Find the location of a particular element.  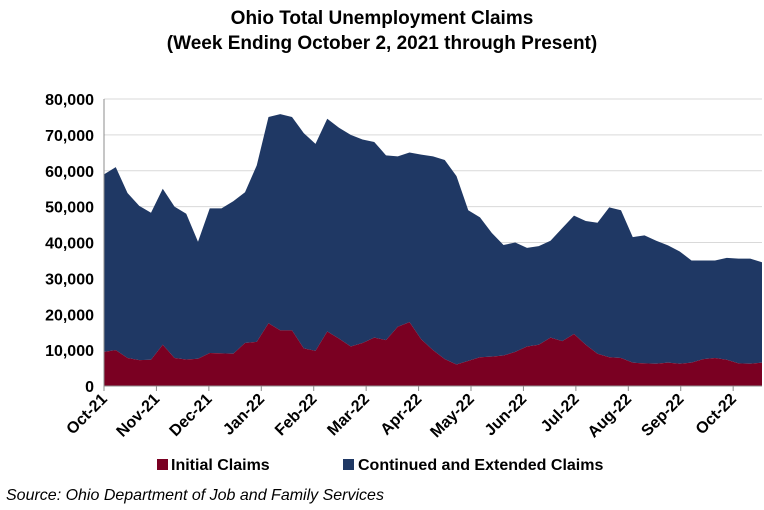

x-tick-label: Jul-22 is located at coordinates (560, 413).